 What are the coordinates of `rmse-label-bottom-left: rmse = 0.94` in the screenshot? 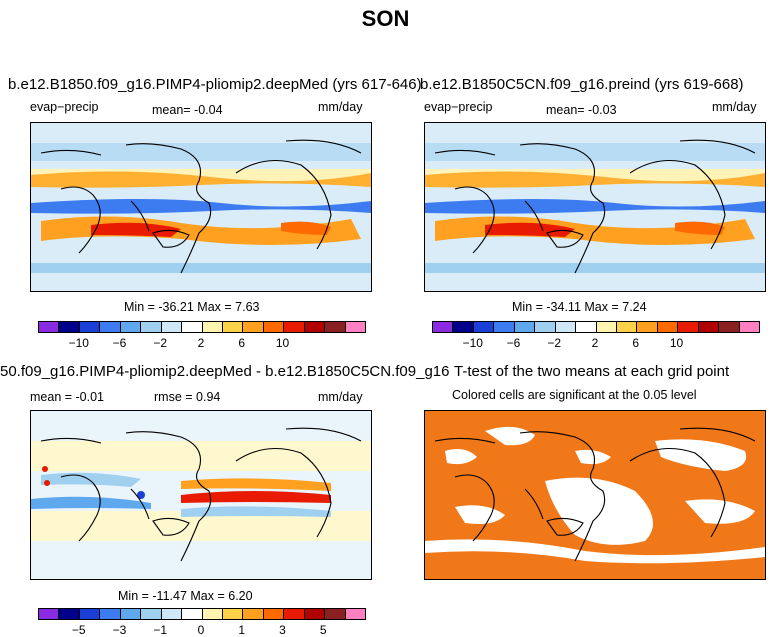 It's located at (187, 397).